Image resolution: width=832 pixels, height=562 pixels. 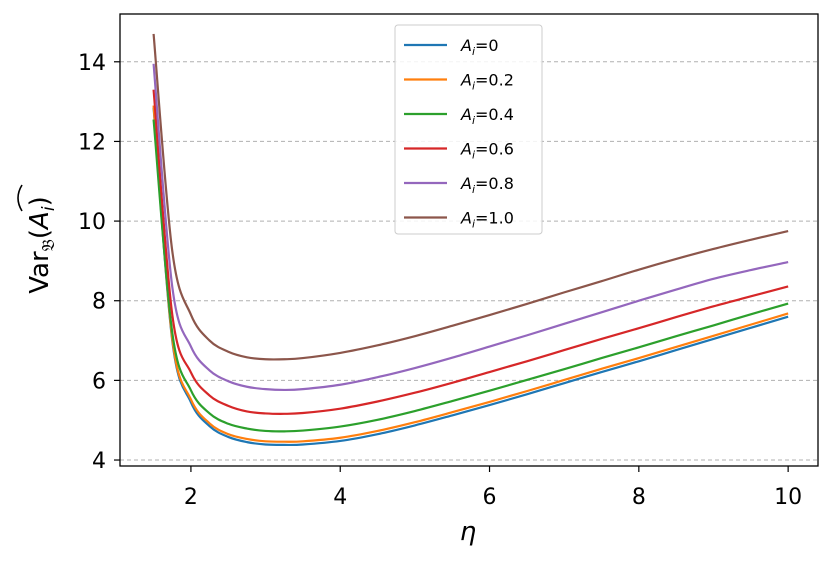 I want to click on legend-entries: Ai=0 Ai=0.2 Ai=0.4 Ai=0.6 Ai=0.8 Ai=1.0, so click(x=459, y=133).